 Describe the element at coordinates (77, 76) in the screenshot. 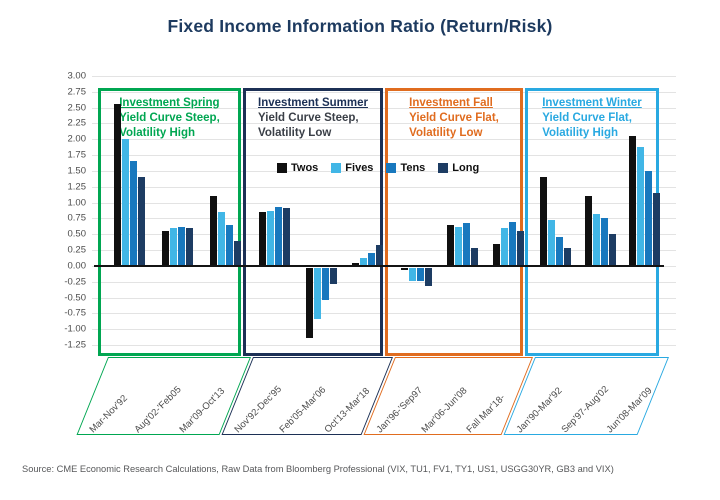

I see `y-tick-label: 3.00` at that location.